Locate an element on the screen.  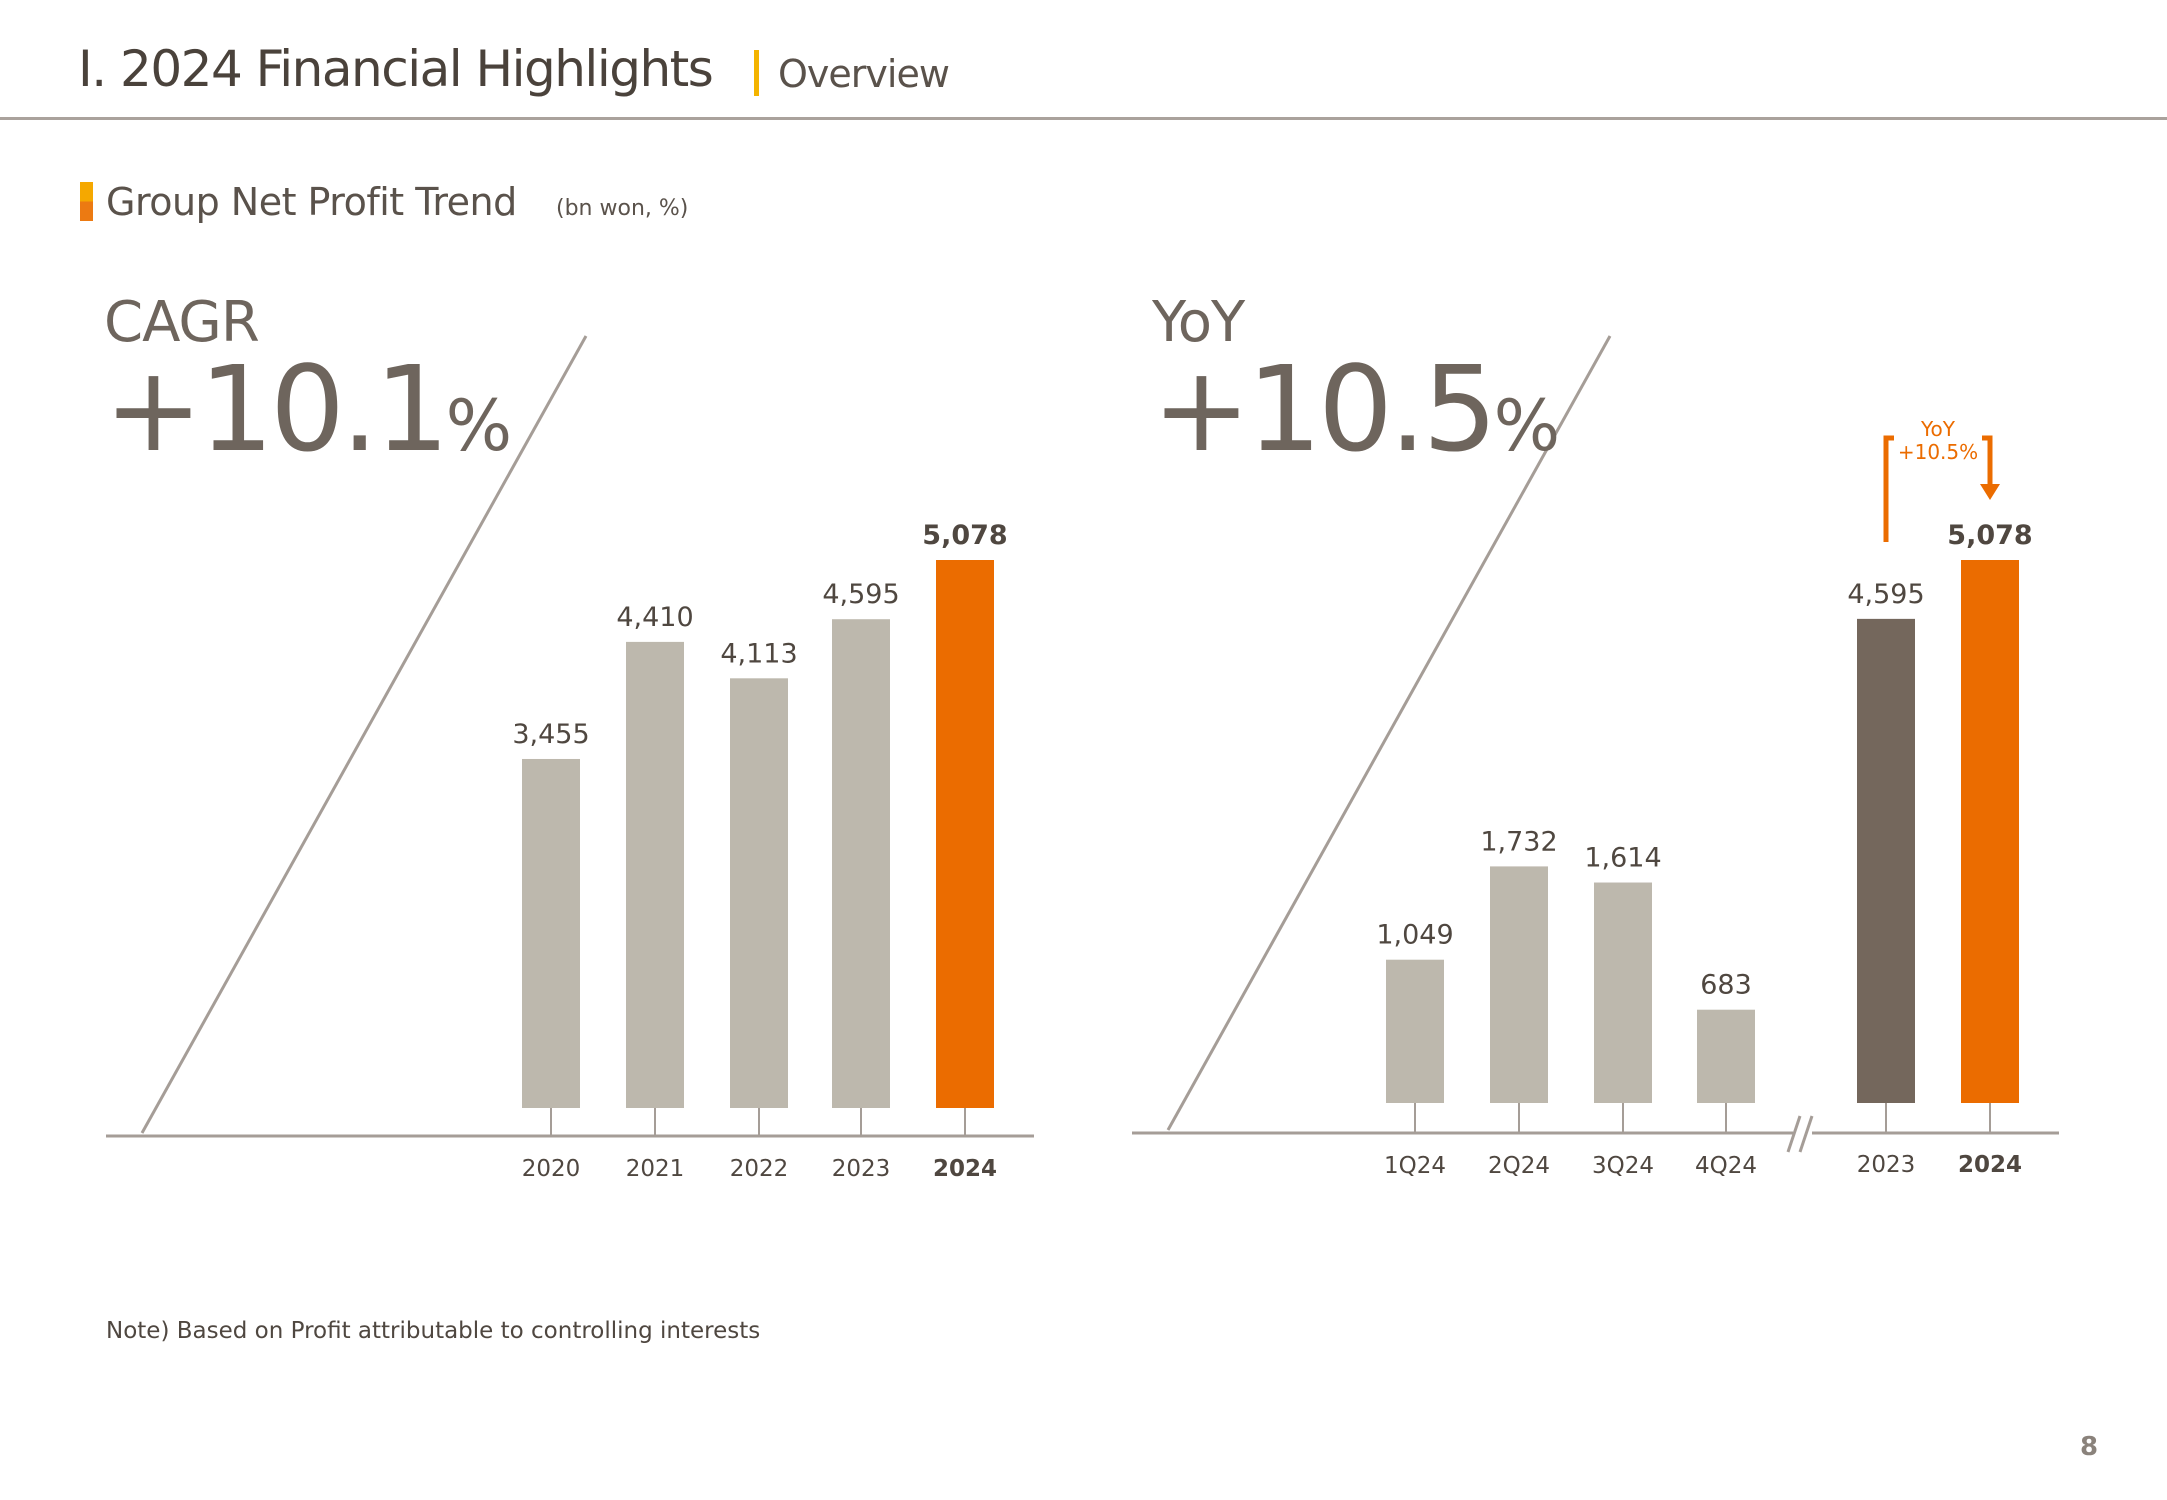
cagr-number: +10.1 is located at coordinates (277, 409).